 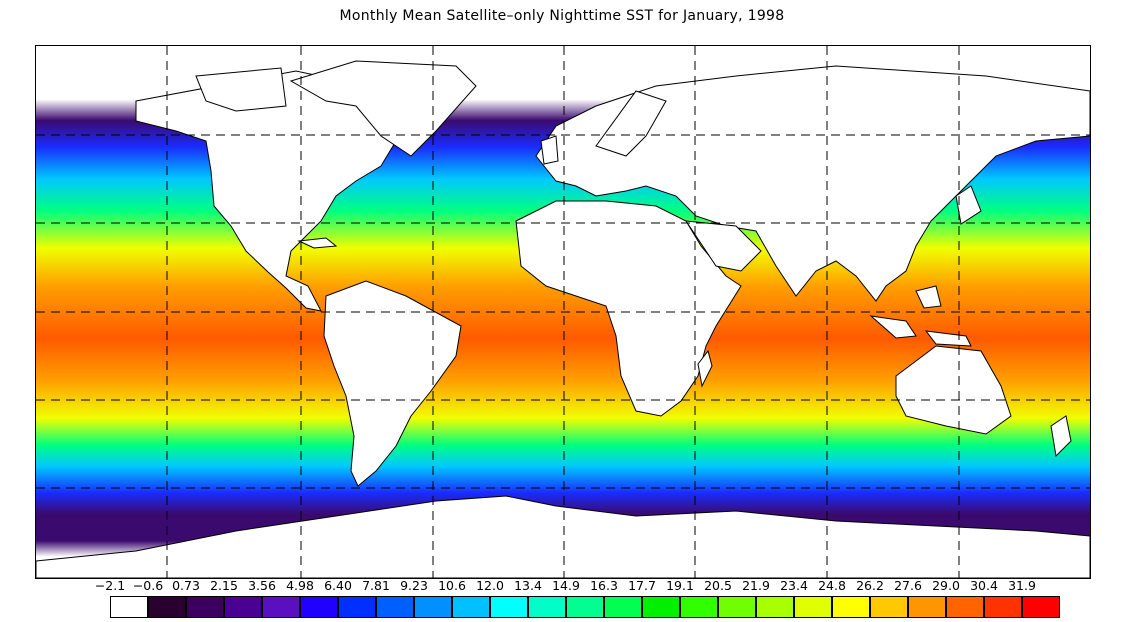 What do you see at coordinates (1022, 585) in the screenshot?
I see `legend-label: 31.9` at bounding box center [1022, 585].